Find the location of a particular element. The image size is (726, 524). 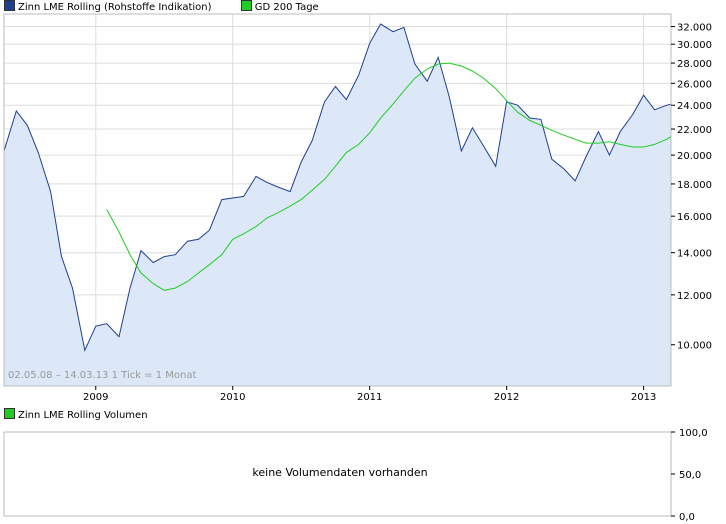

legend-label-ma: GD 200 Tage is located at coordinates (286, 7).